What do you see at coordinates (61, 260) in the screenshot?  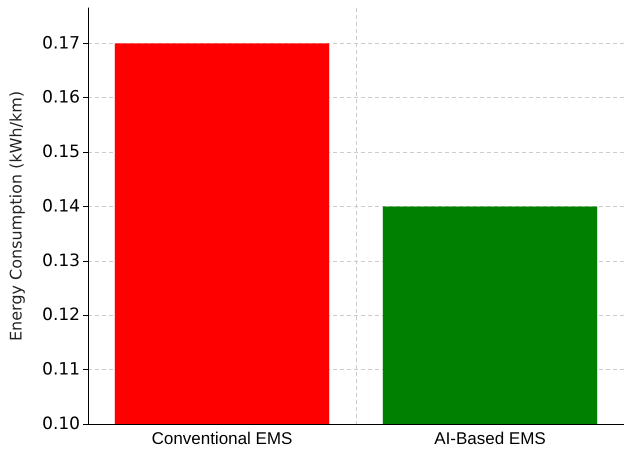 I see `y-tick-label: 0.13` at bounding box center [61, 260].